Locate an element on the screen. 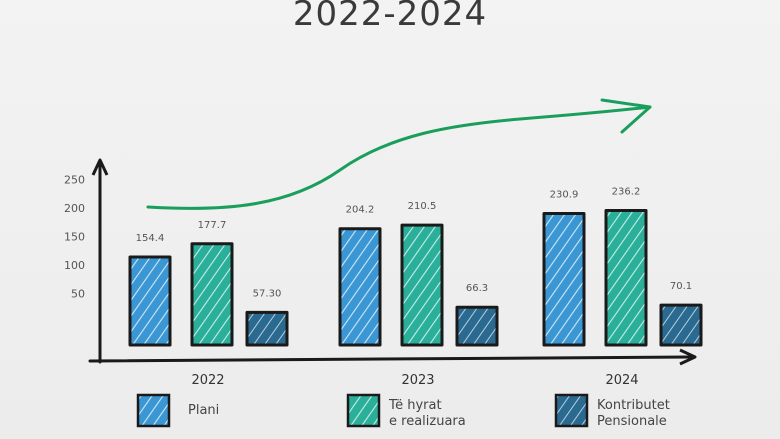  legend-kontributet-swatch is located at coordinates (571, 410).